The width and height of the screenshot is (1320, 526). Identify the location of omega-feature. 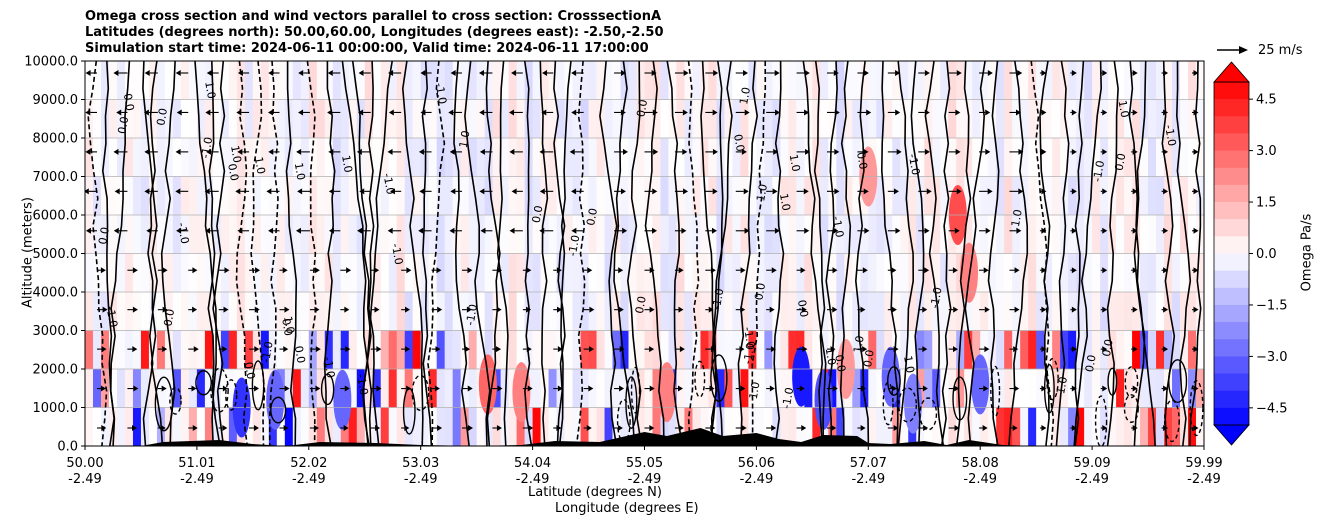
(342, 399).